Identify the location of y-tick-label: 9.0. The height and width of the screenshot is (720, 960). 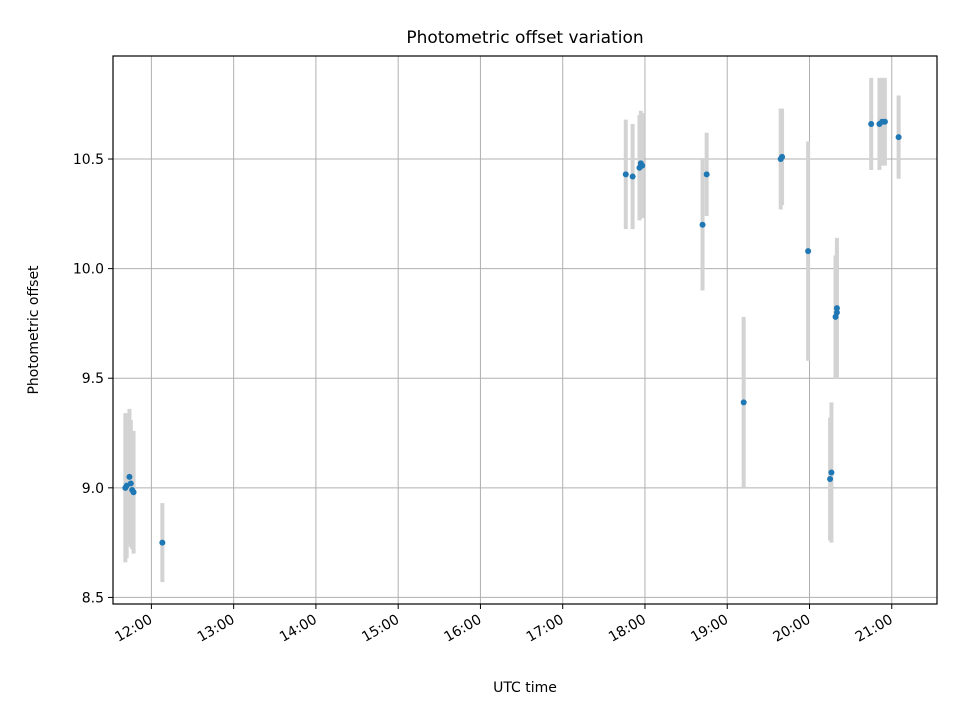
(93, 489).